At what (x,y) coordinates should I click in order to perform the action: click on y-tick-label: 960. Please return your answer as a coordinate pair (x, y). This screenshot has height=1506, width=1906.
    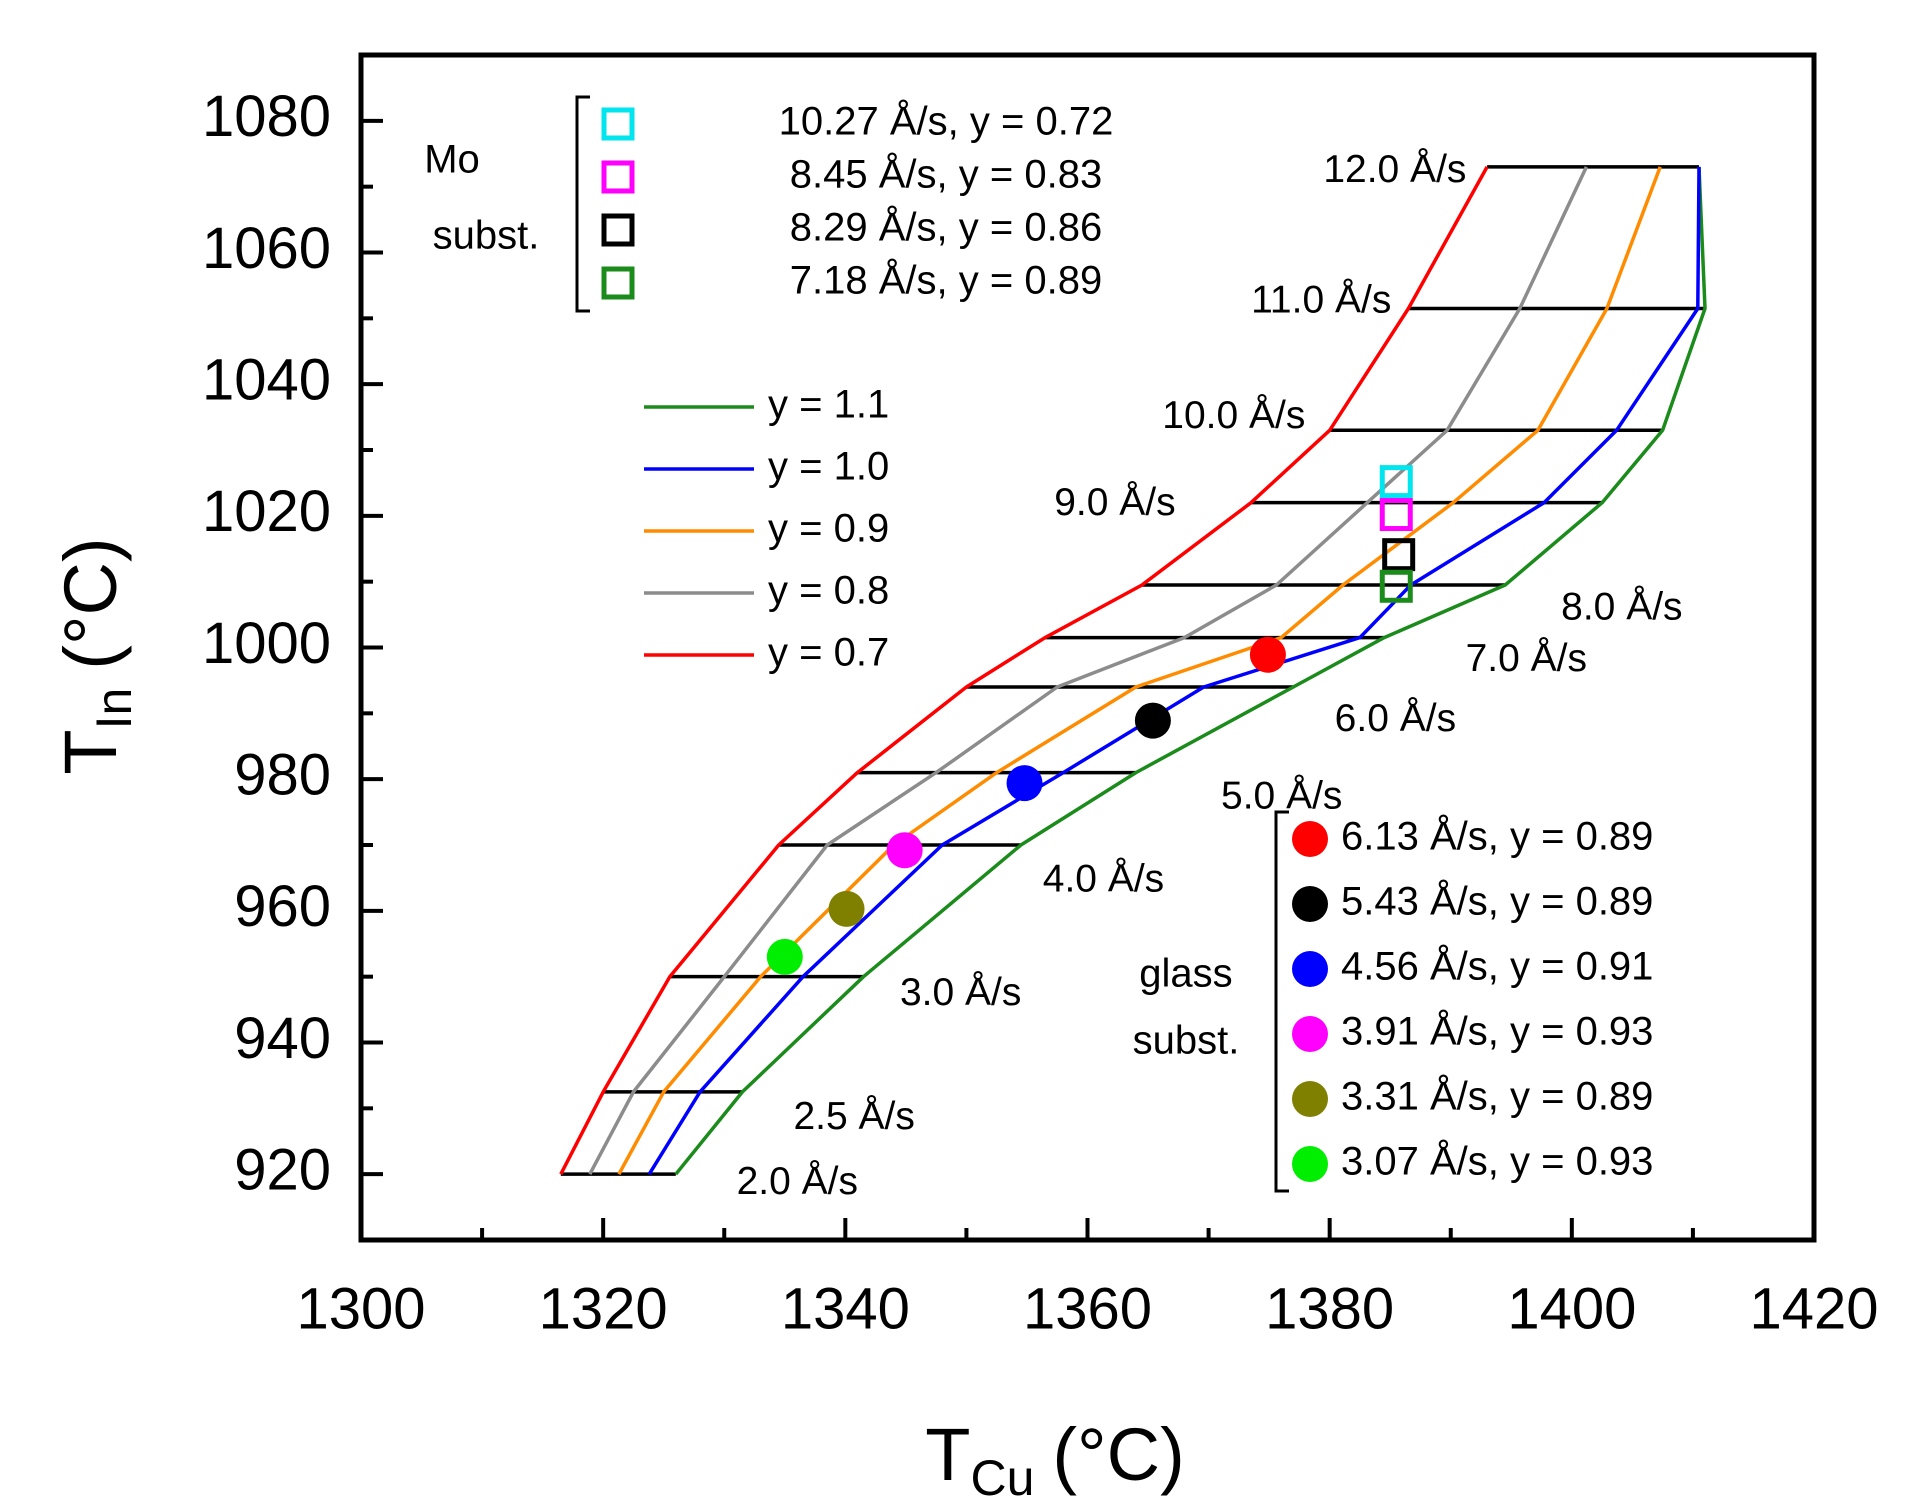
    Looking at the image, I should click on (282, 906).